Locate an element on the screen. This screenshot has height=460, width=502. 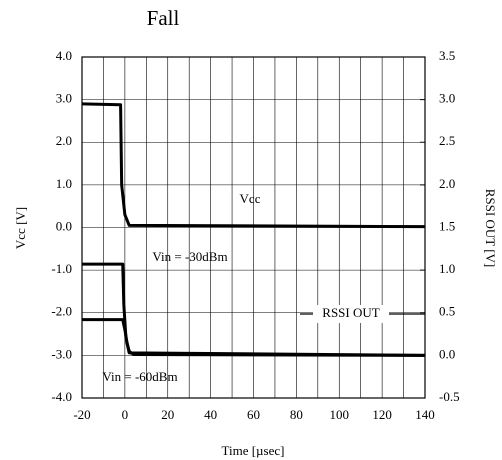
y-tick-label: -1.0 is located at coordinates (61, 268).